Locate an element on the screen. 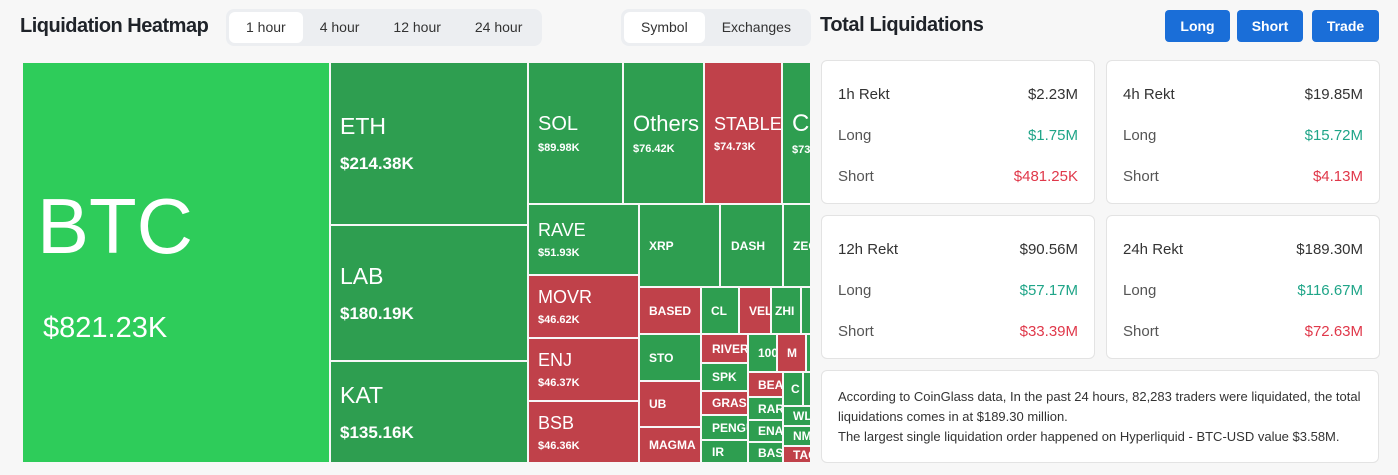 Image resolution: width=1398 pixels, height=475 pixels. card-label: 12h Rekt is located at coordinates (868, 249).